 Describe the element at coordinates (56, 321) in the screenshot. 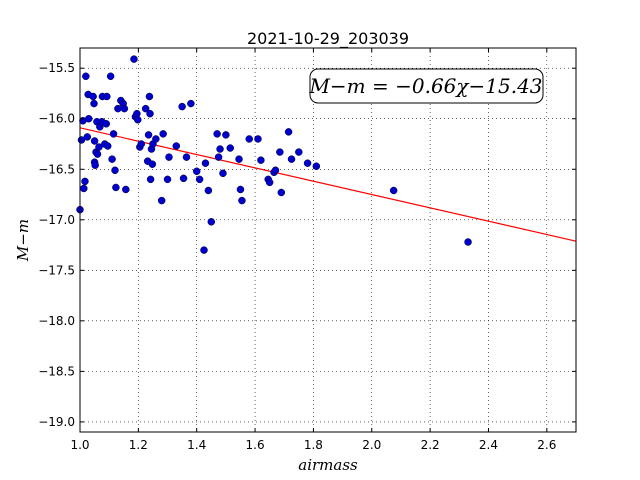

I see `y-tick-label: −18.0` at that location.